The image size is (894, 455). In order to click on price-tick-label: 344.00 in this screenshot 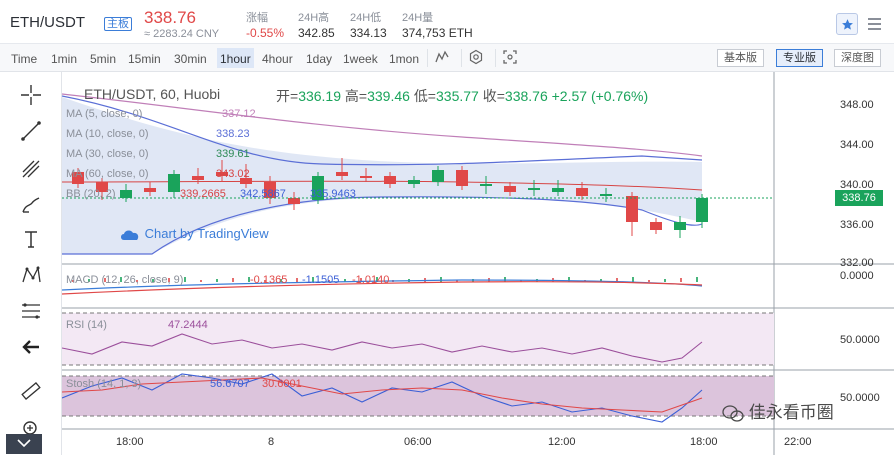, I will do `click(857, 145)`.